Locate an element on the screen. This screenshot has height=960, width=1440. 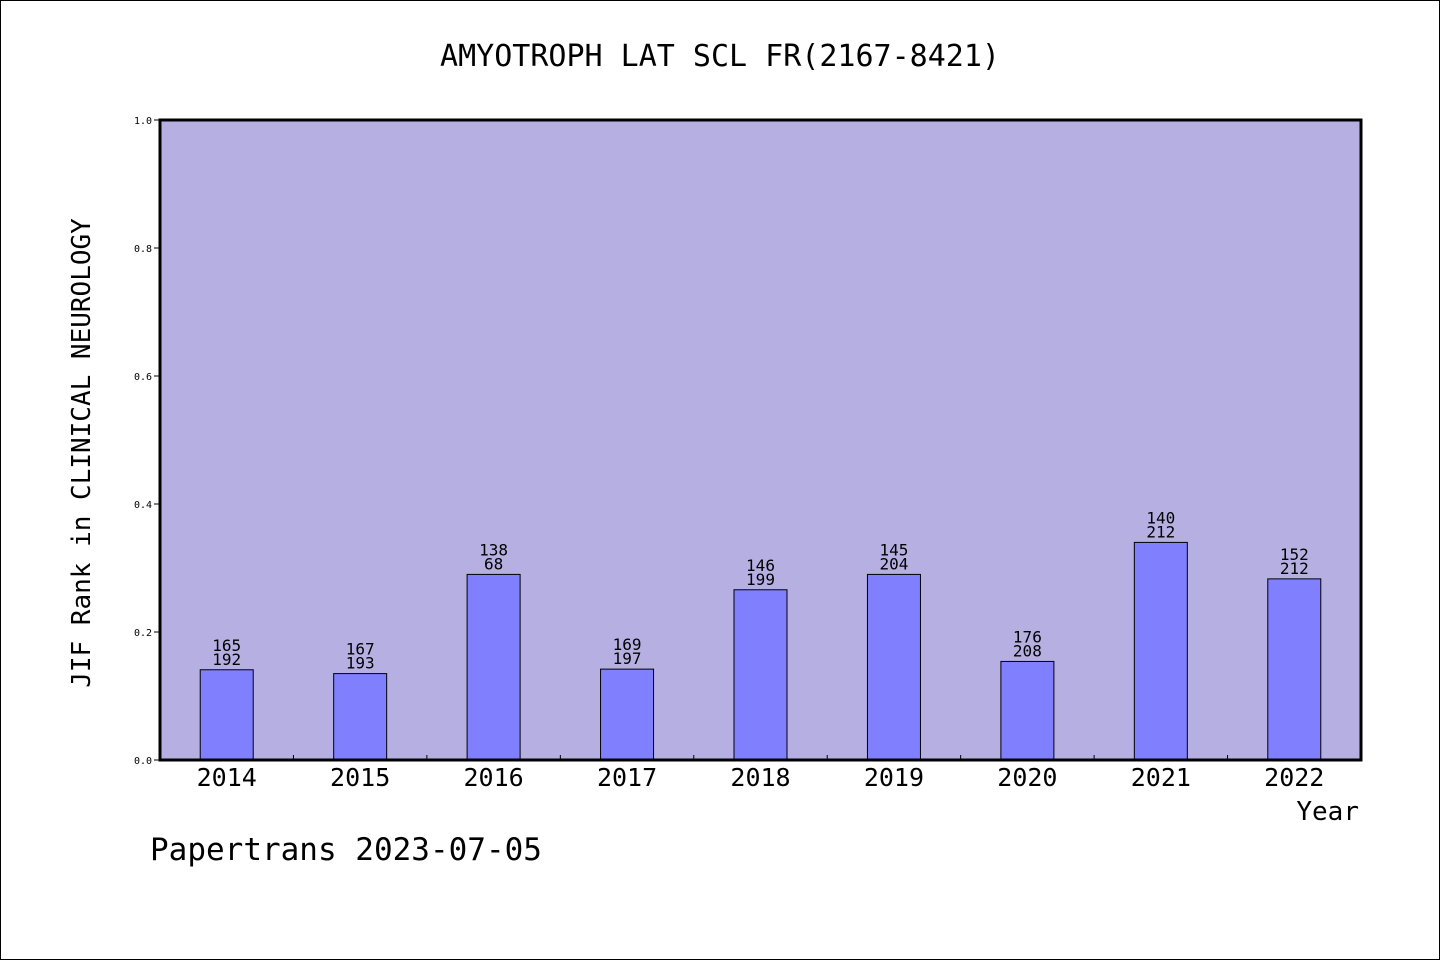
x-axis-label: Year is located at coordinates (1327, 812).